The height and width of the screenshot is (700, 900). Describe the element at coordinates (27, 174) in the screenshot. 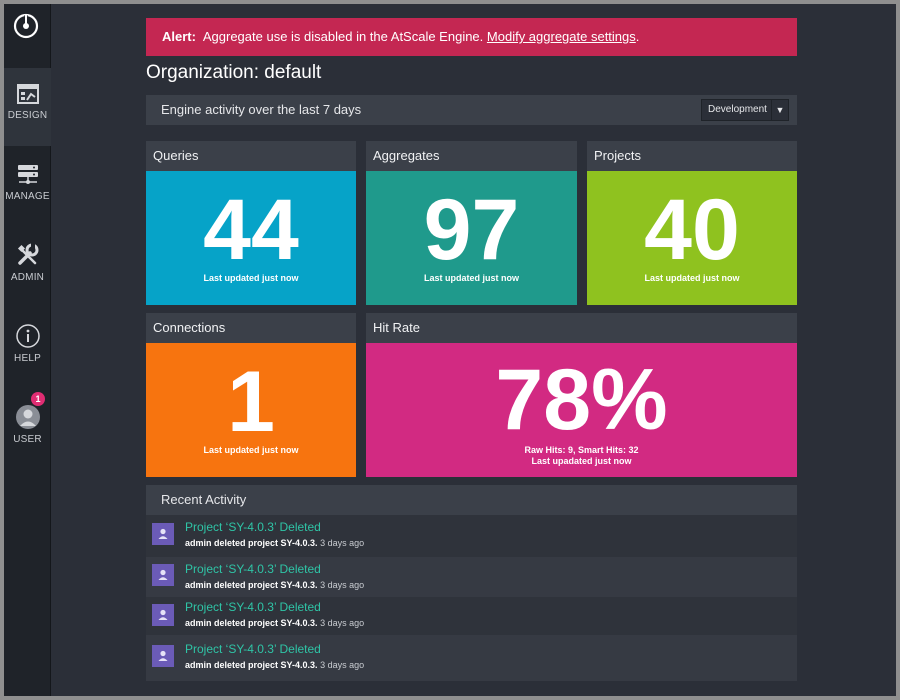

I see `server-icon` at that location.